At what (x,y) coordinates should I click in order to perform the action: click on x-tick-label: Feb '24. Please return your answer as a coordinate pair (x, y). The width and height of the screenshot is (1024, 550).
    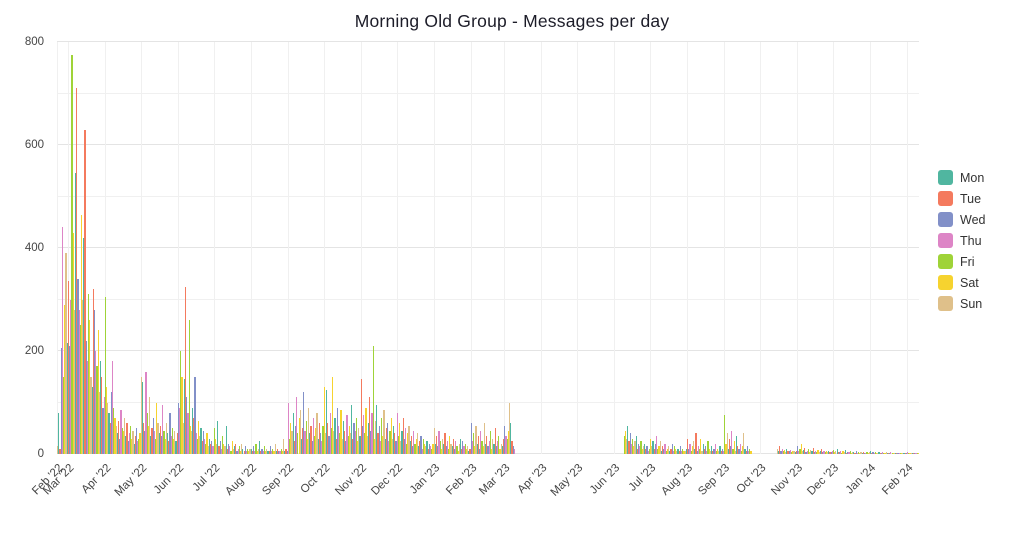
    Looking at the image, I should click on (898, 480).